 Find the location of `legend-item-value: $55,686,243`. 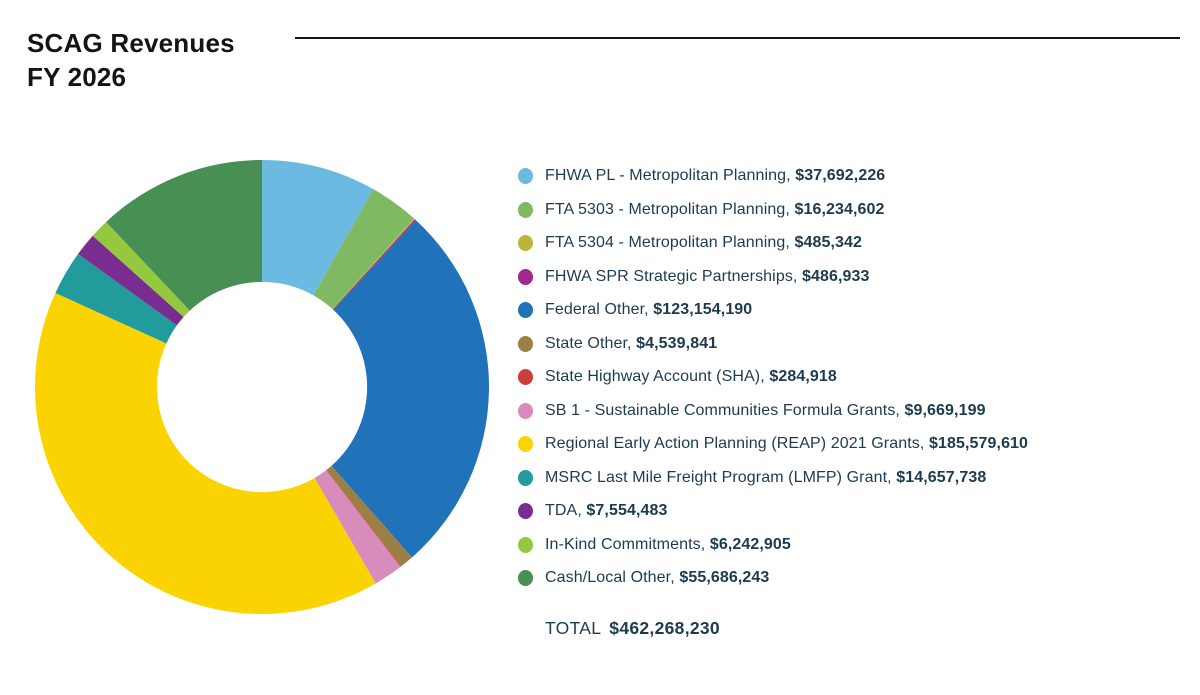

legend-item-value: $55,686,243 is located at coordinates (724, 577).